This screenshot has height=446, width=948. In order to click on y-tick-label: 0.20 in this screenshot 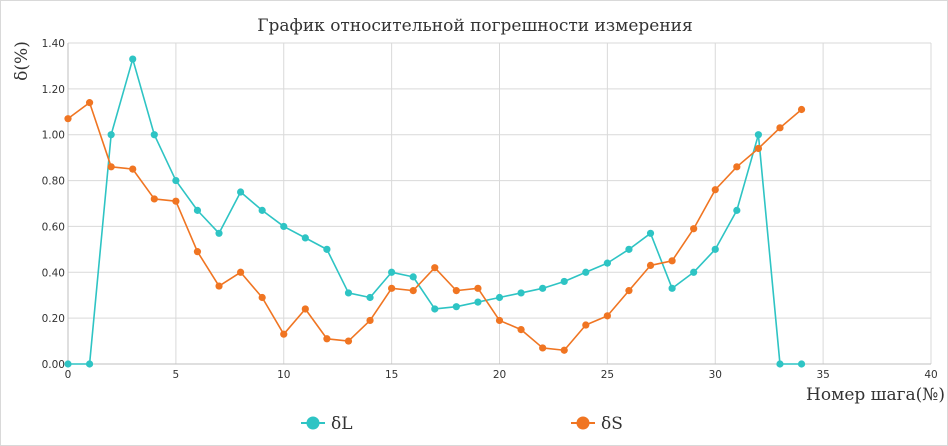, I will do `click(53, 319)`.